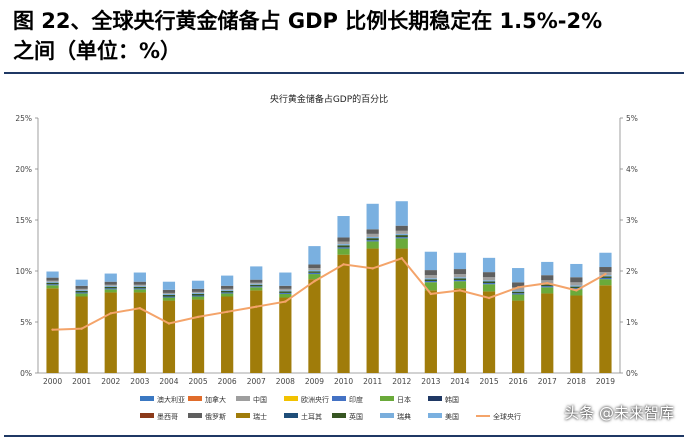 This screenshot has height=439, width=688. I want to click on left-tick-label: 10%, so click(23, 271).